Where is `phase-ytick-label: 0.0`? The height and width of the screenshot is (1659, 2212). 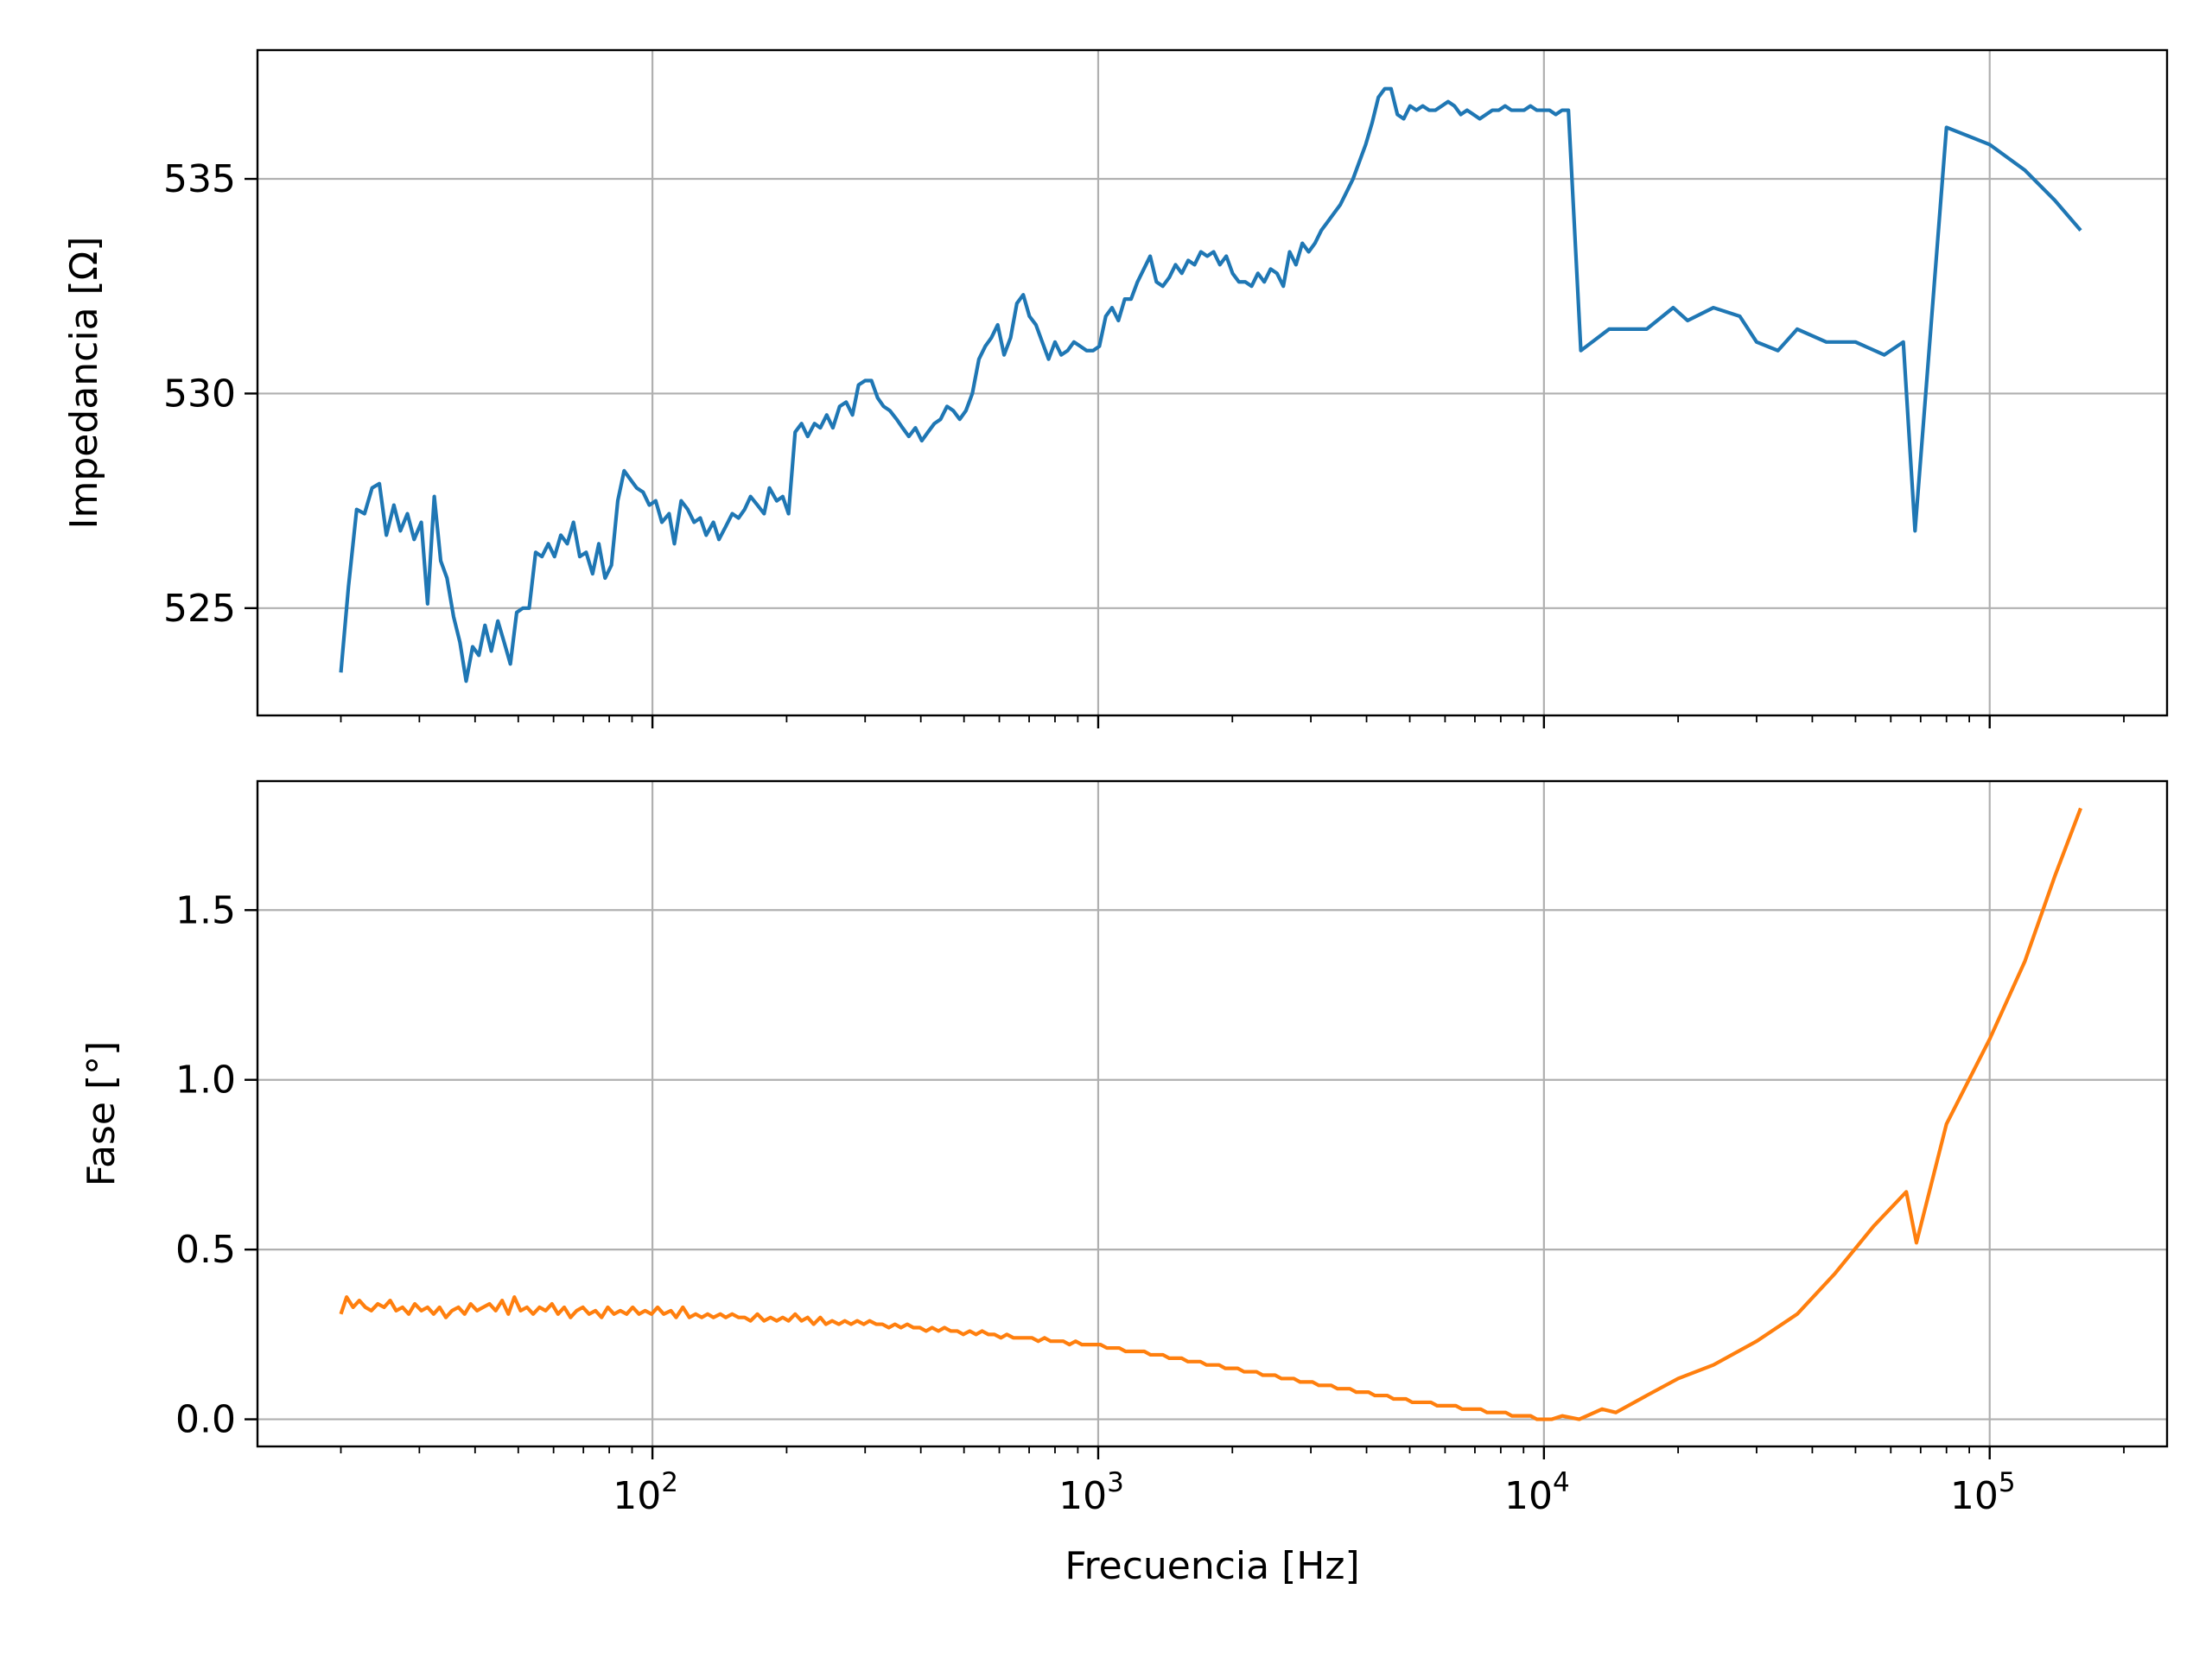
phase-ytick-label: 0.0 is located at coordinates (205, 1420).